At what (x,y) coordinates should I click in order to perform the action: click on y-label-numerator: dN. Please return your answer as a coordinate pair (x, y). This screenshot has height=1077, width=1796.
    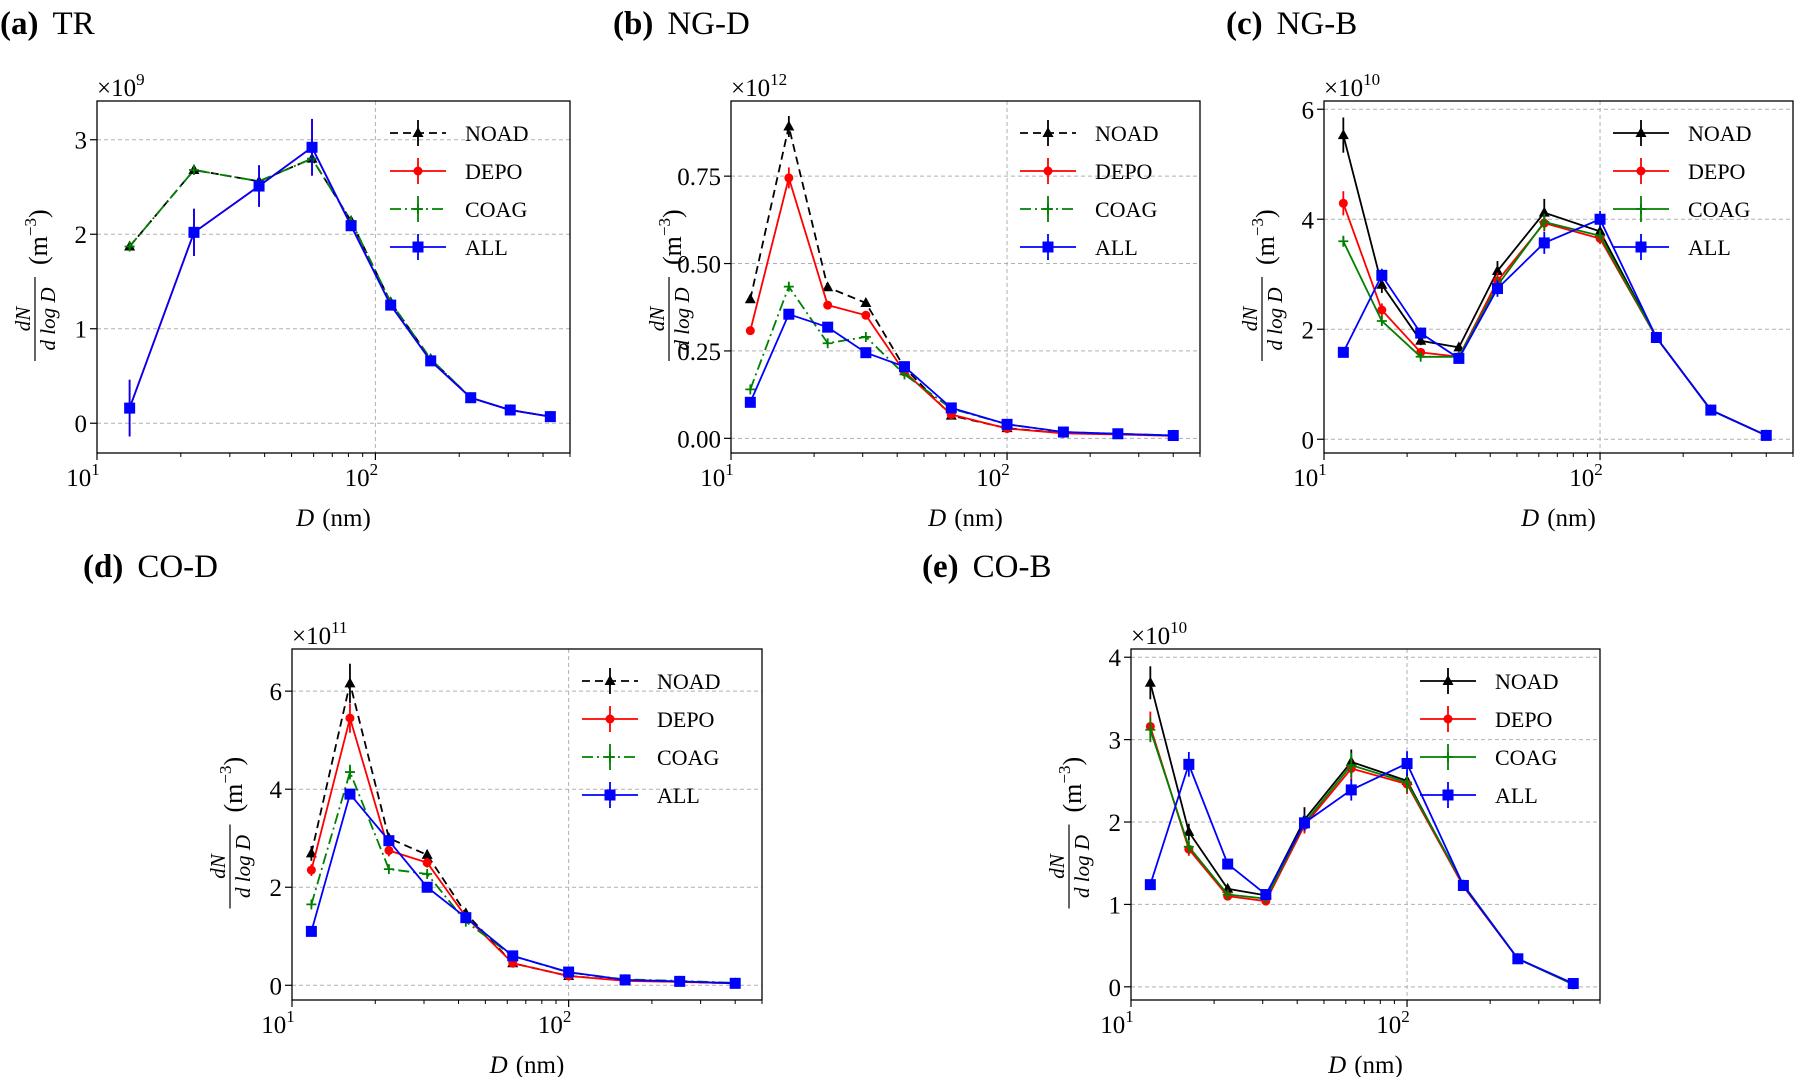
    Looking at the image, I should click on (657, 319).